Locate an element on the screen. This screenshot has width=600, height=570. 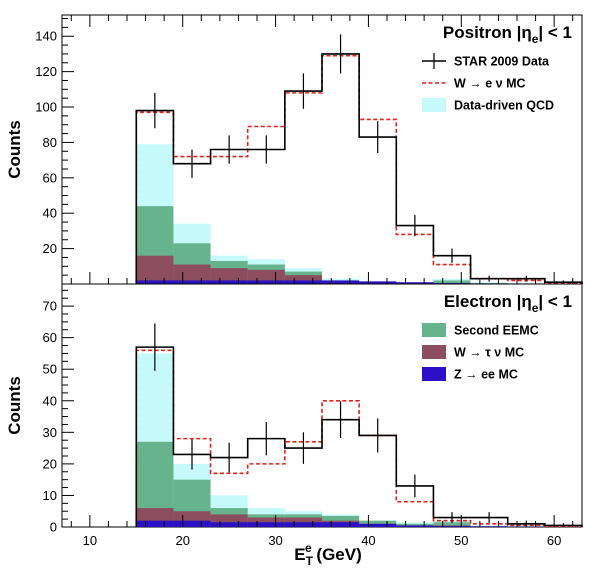
panel-title: Positron |ηe| < 1 is located at coordinates (507, 34).